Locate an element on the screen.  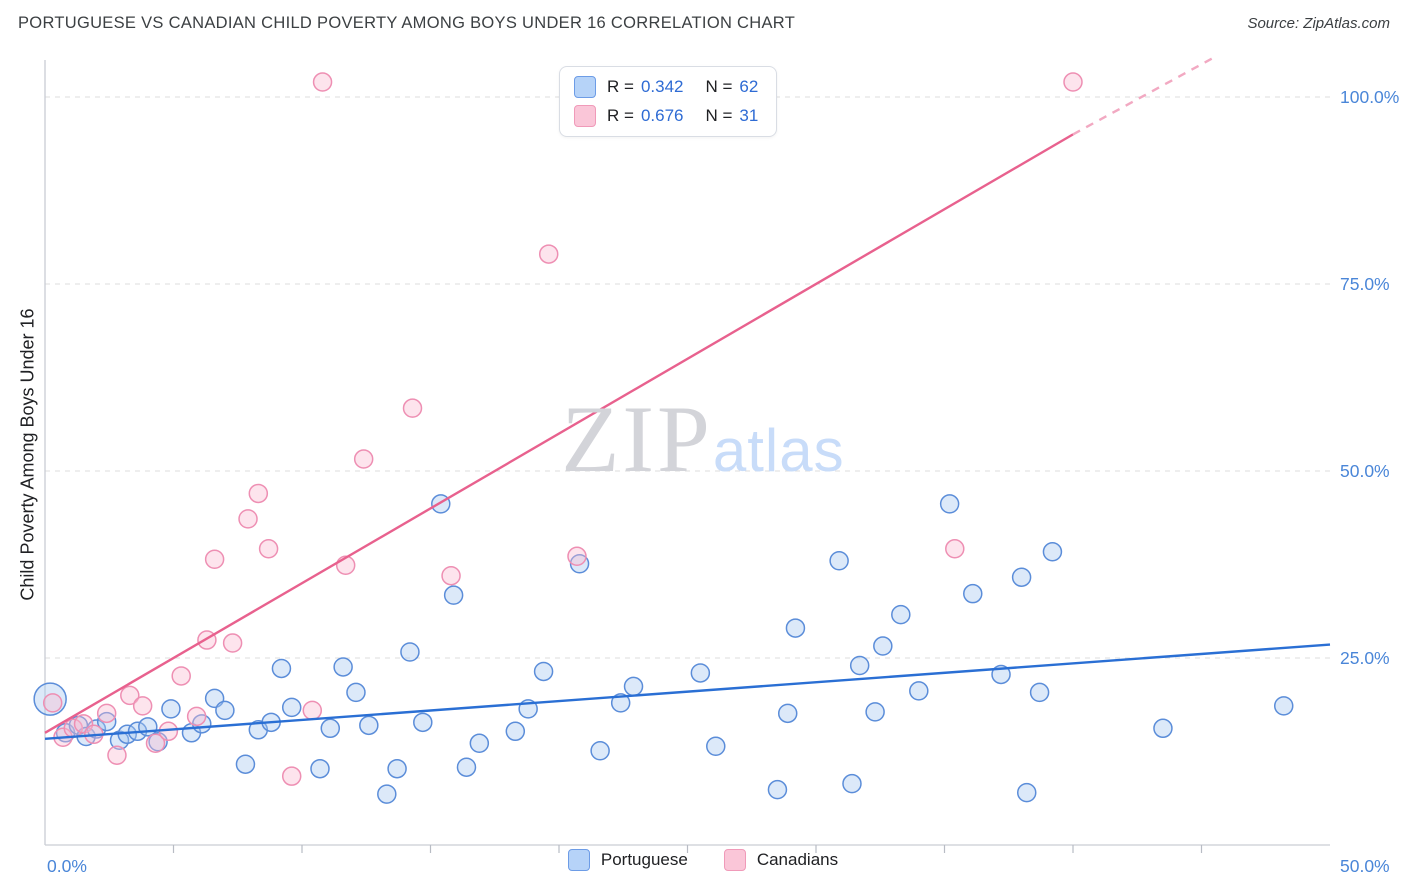
source-credit-link: Source: ZipAtlas.com is located at coordinates (1318, 23).